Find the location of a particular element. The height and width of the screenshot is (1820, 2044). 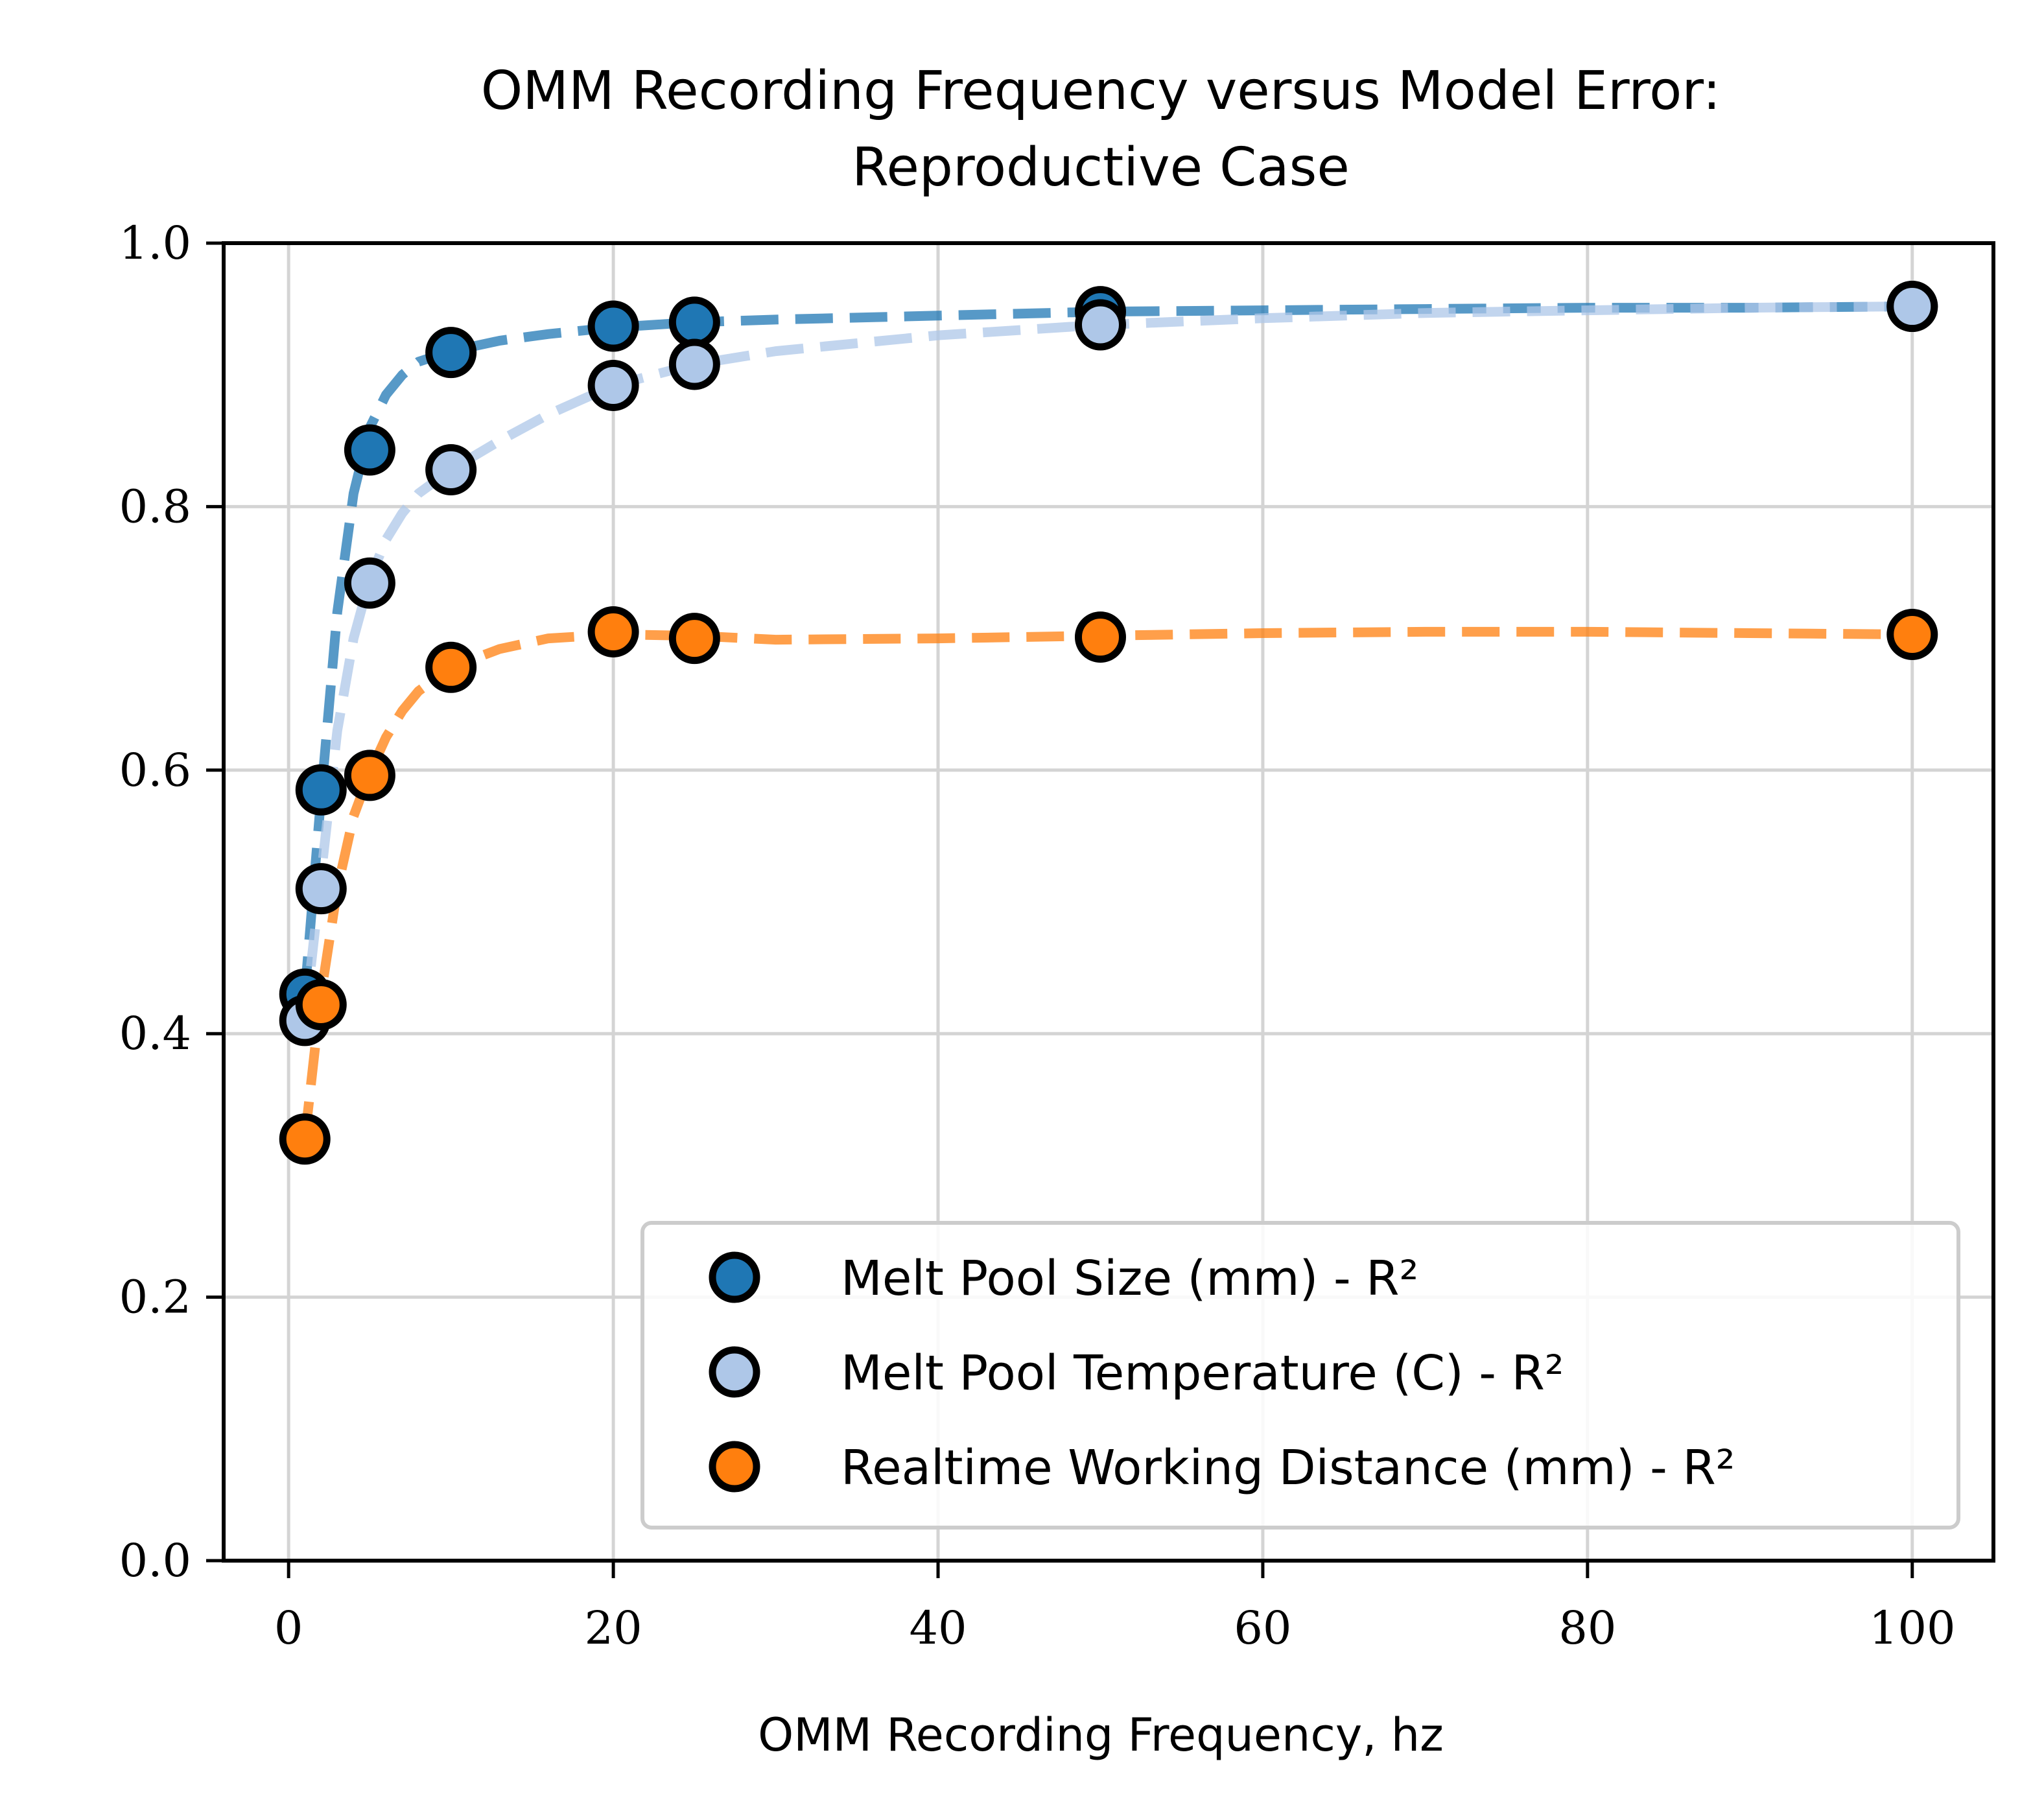

x-tick-label: 100 is located at coordinates (1912, 1628).